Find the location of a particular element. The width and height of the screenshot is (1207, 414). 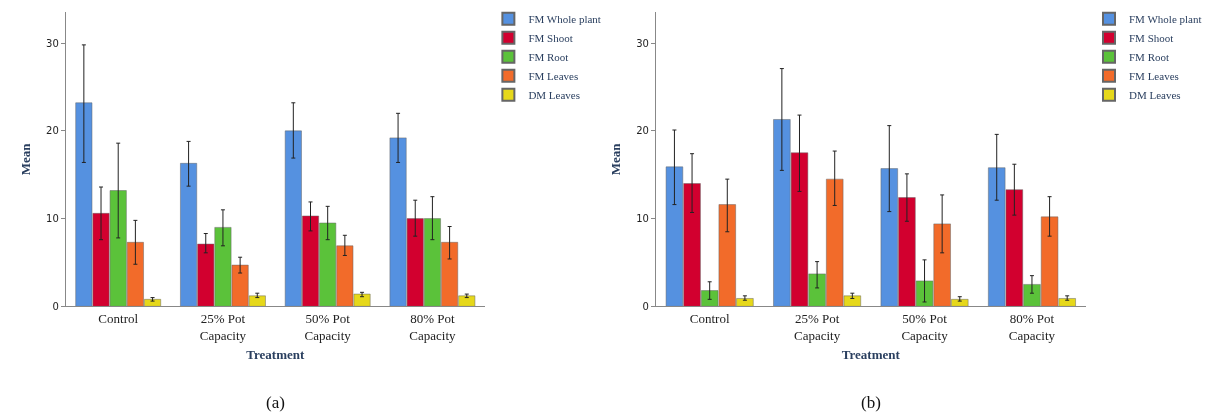

text: (a) is located at coordinates (275, 402).